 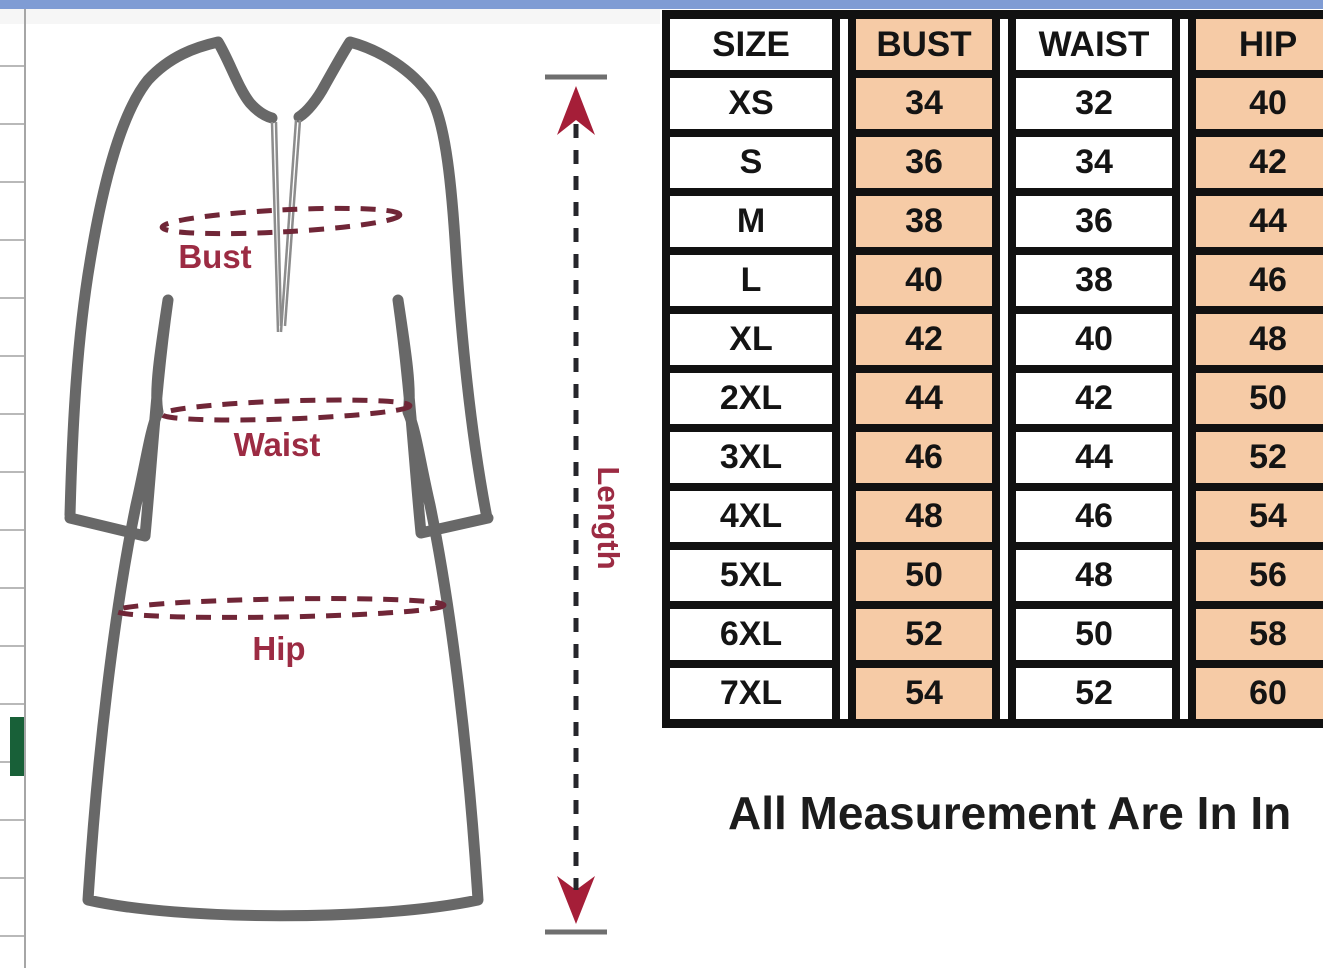 I want to click on length-arrow, so click(x=576, y=504).